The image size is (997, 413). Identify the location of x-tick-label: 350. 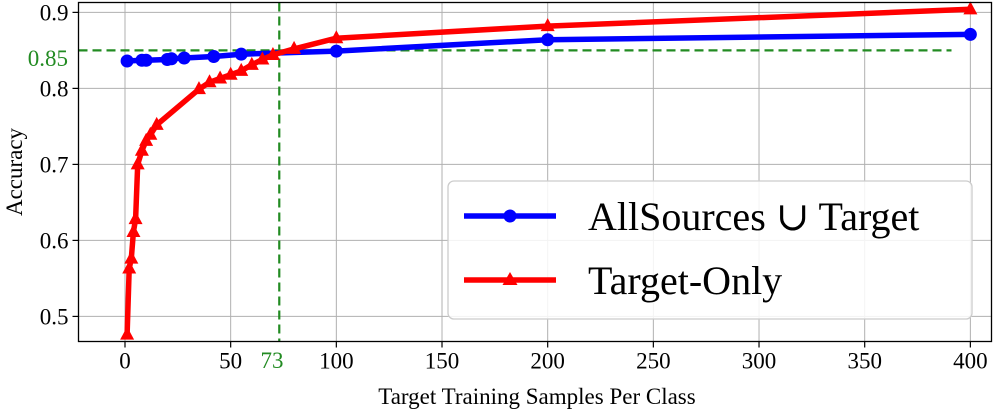
(864, 361).